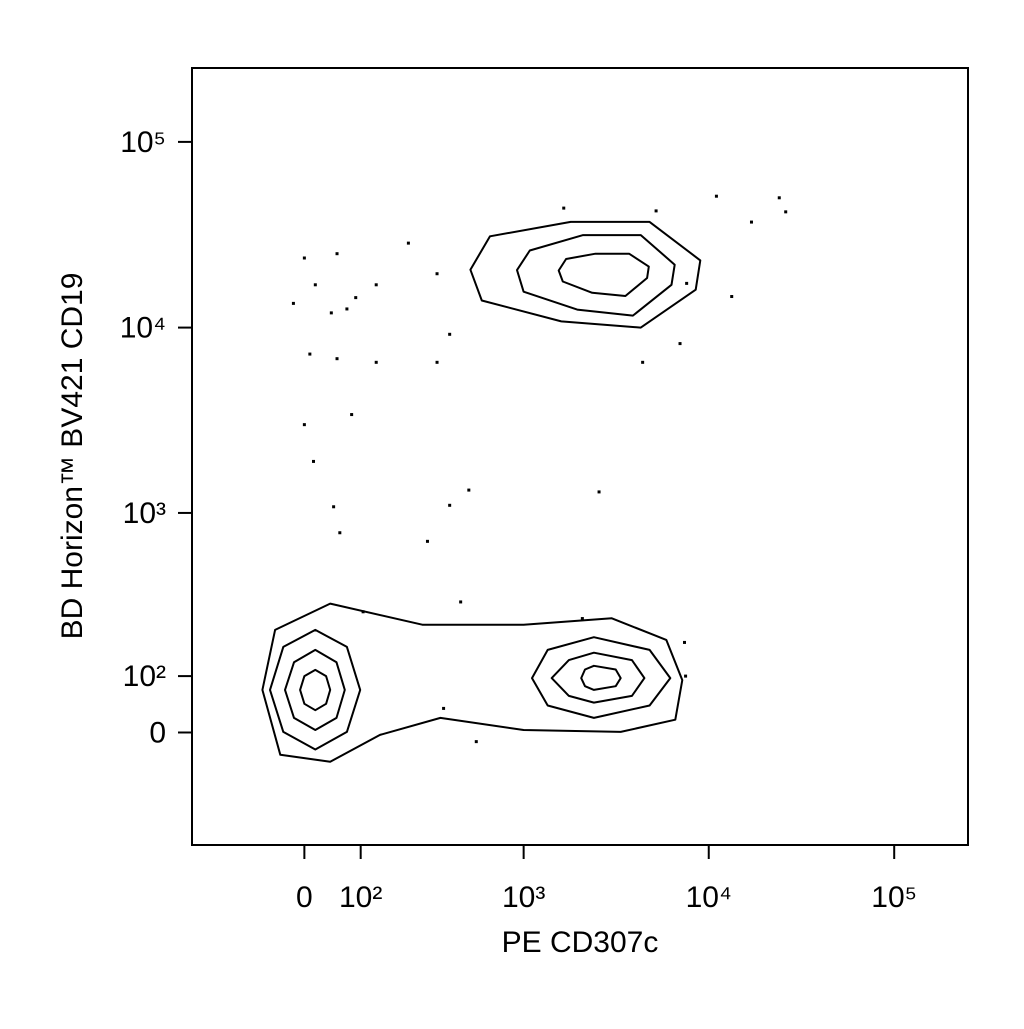 This screenshot has height=1029, width=1024. What do you see at coordinates (143, 142) in the screenshot?
I see `y-tick-label: 10⁵` at bounding box center [143, 142].